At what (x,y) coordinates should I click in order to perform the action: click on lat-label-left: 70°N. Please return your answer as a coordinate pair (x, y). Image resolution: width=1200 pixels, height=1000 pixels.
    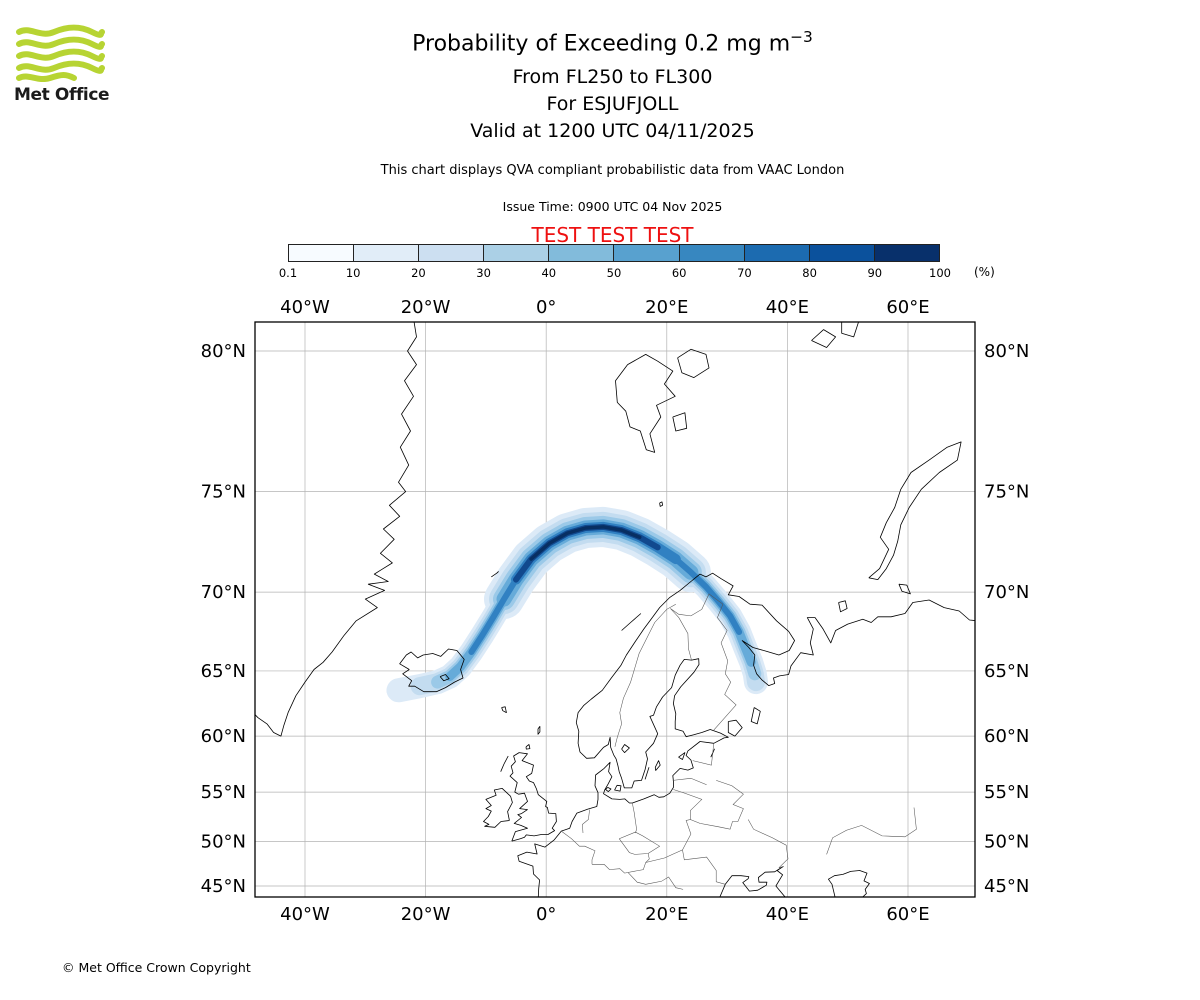
    Looking at the image, I should click on (223, 592).